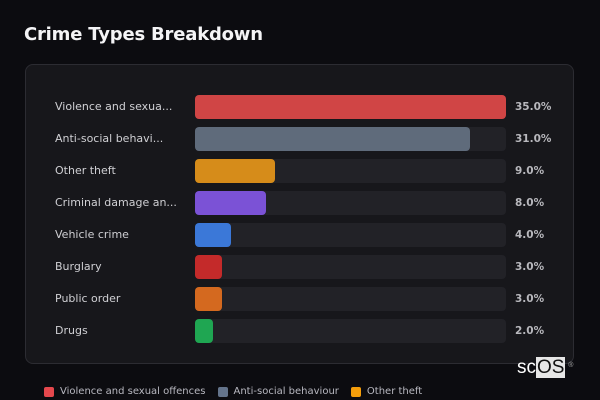 The image size is (600, 400). I want to click on legend-label: Other theft, so click(394, 391).